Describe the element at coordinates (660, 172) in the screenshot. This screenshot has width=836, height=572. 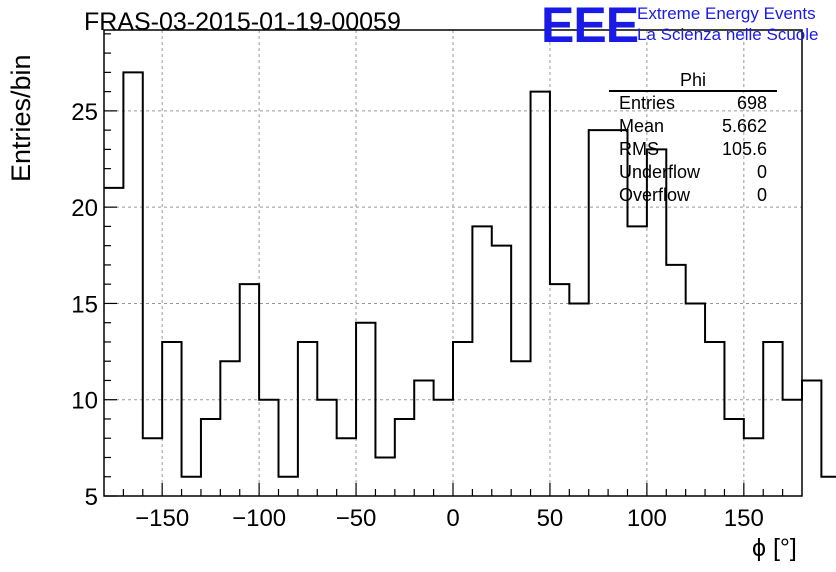
I see `stats-label: Underflow` at that location.